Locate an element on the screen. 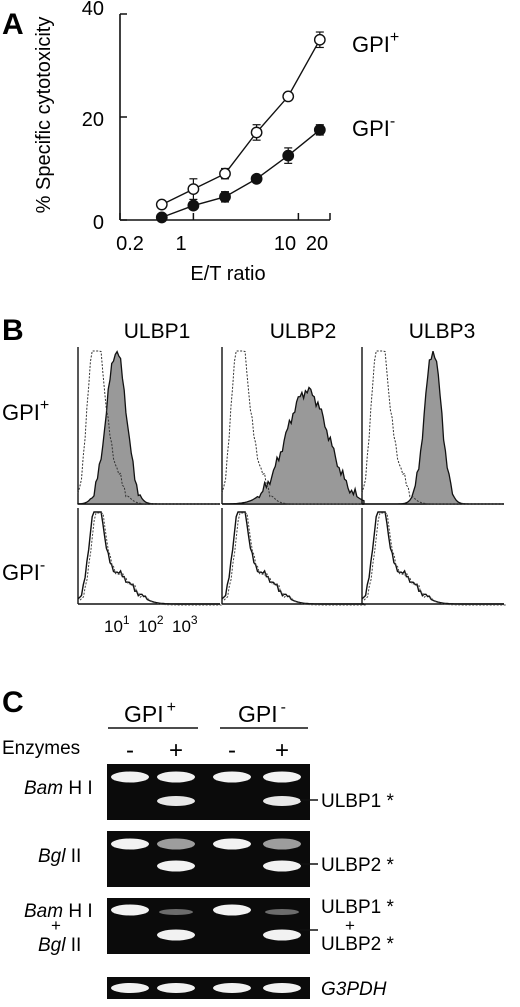 This screenshot has width=520, height=1007. band-label-g3pdh: G3PDH is located at coordinates (354, 989).